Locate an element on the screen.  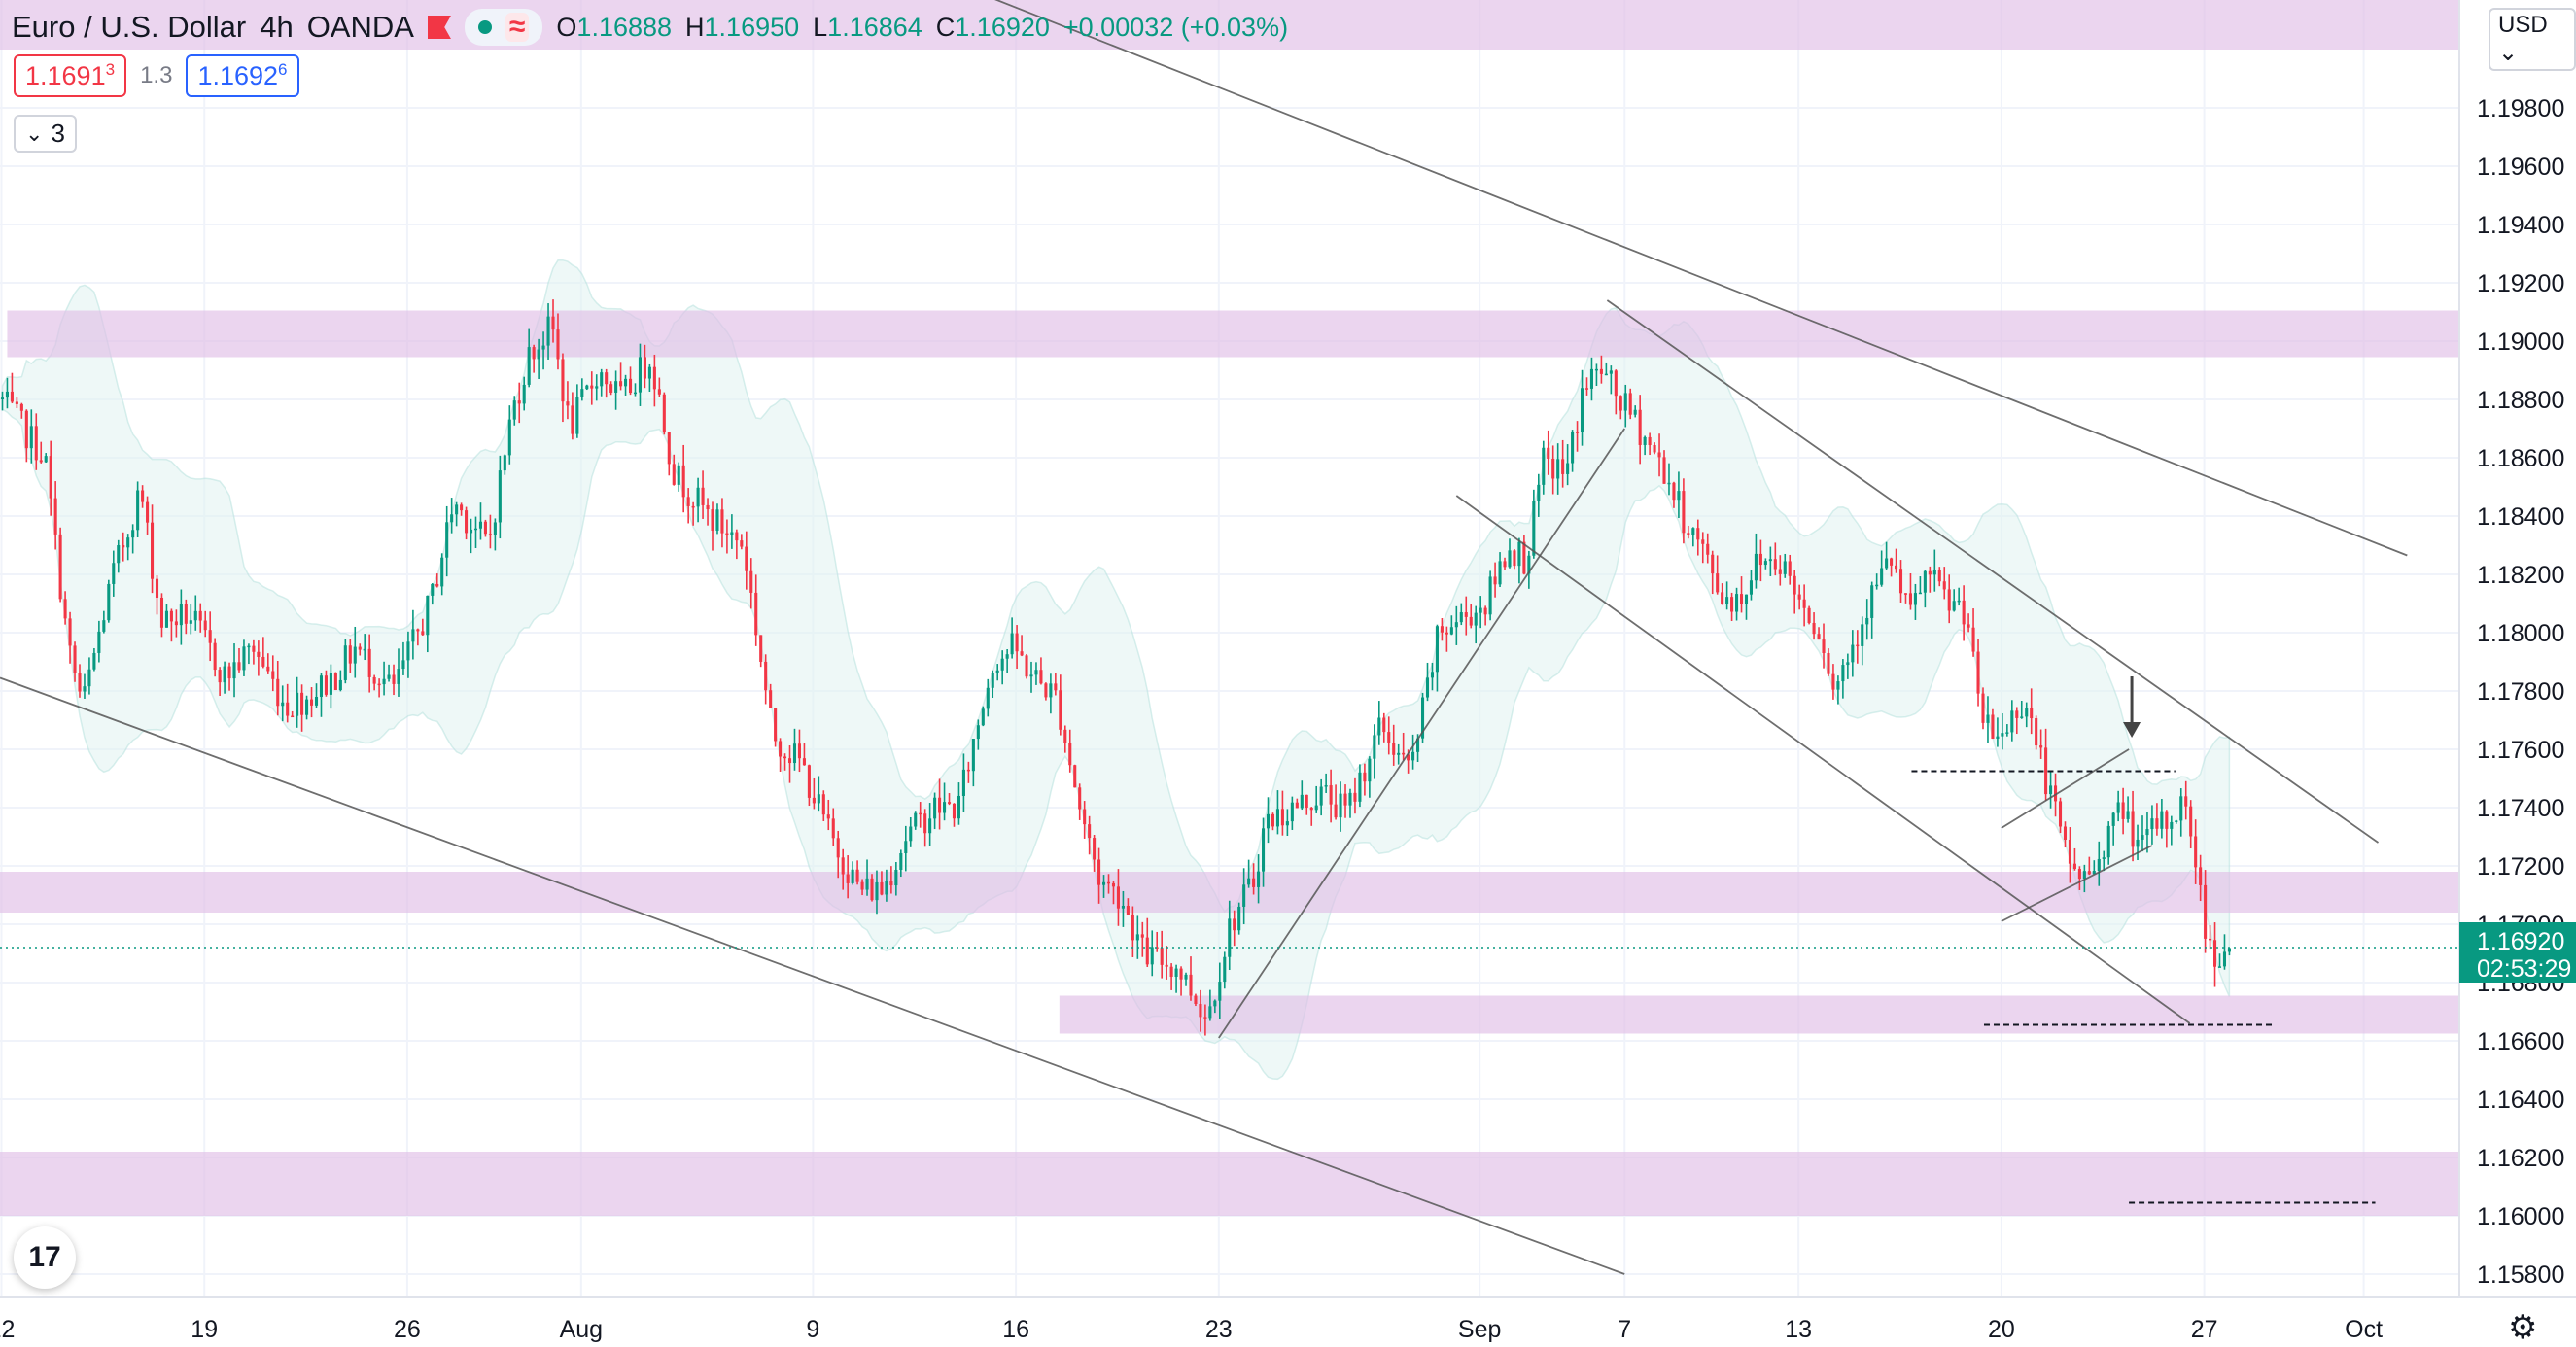
quote-row: 1.16913 1.3 1.16926 is located at coordinates (156, 75).